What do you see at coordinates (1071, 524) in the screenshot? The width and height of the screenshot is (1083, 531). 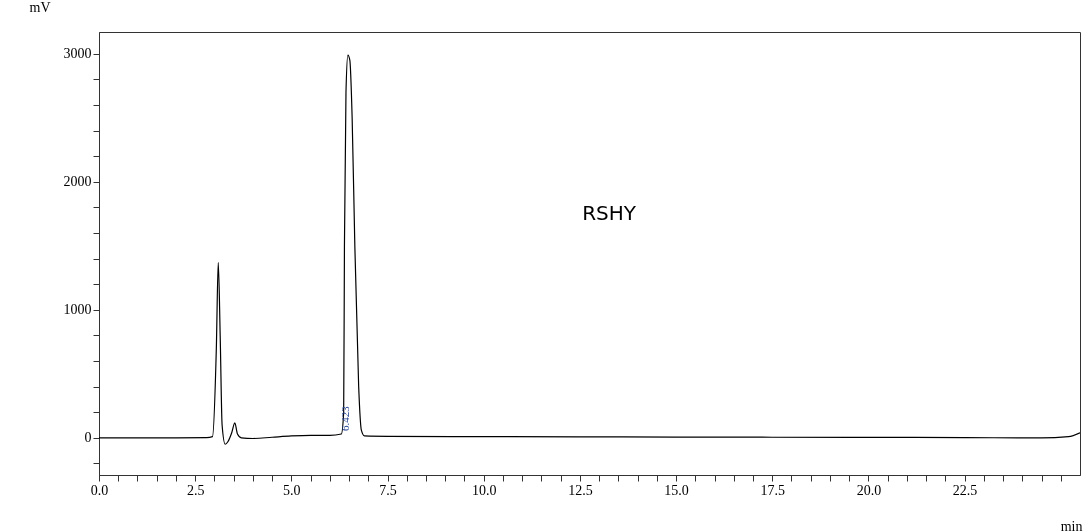 I see `x-axis-title: min` at bounding box center [1071, 524].